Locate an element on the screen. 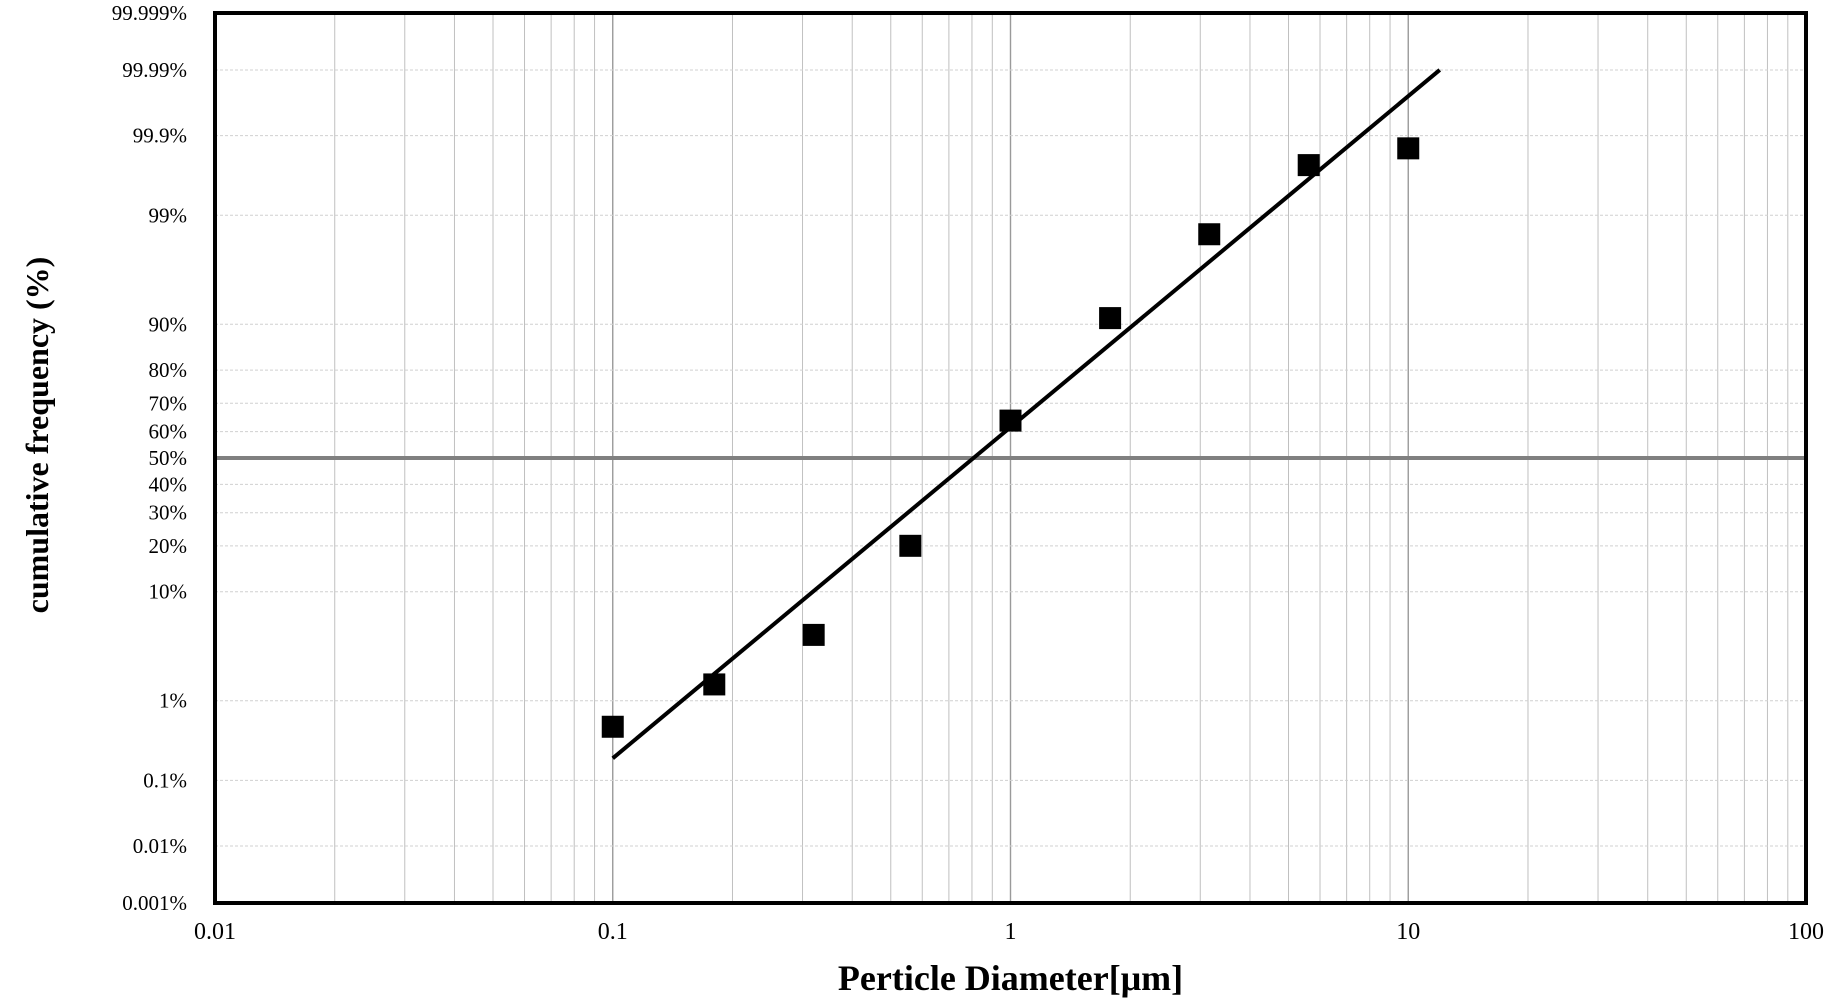  y-tick-label: 0.1% is located at coordinates (165, 780).